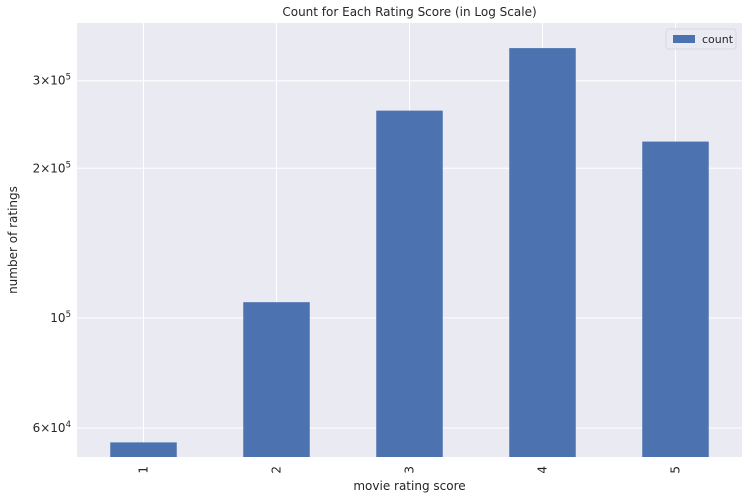 Image resolution: width=752 pixels, height=499 pixels. I want to click on y-tick-labels: 6×104 105 2×105 3×105, so click(52, 254).